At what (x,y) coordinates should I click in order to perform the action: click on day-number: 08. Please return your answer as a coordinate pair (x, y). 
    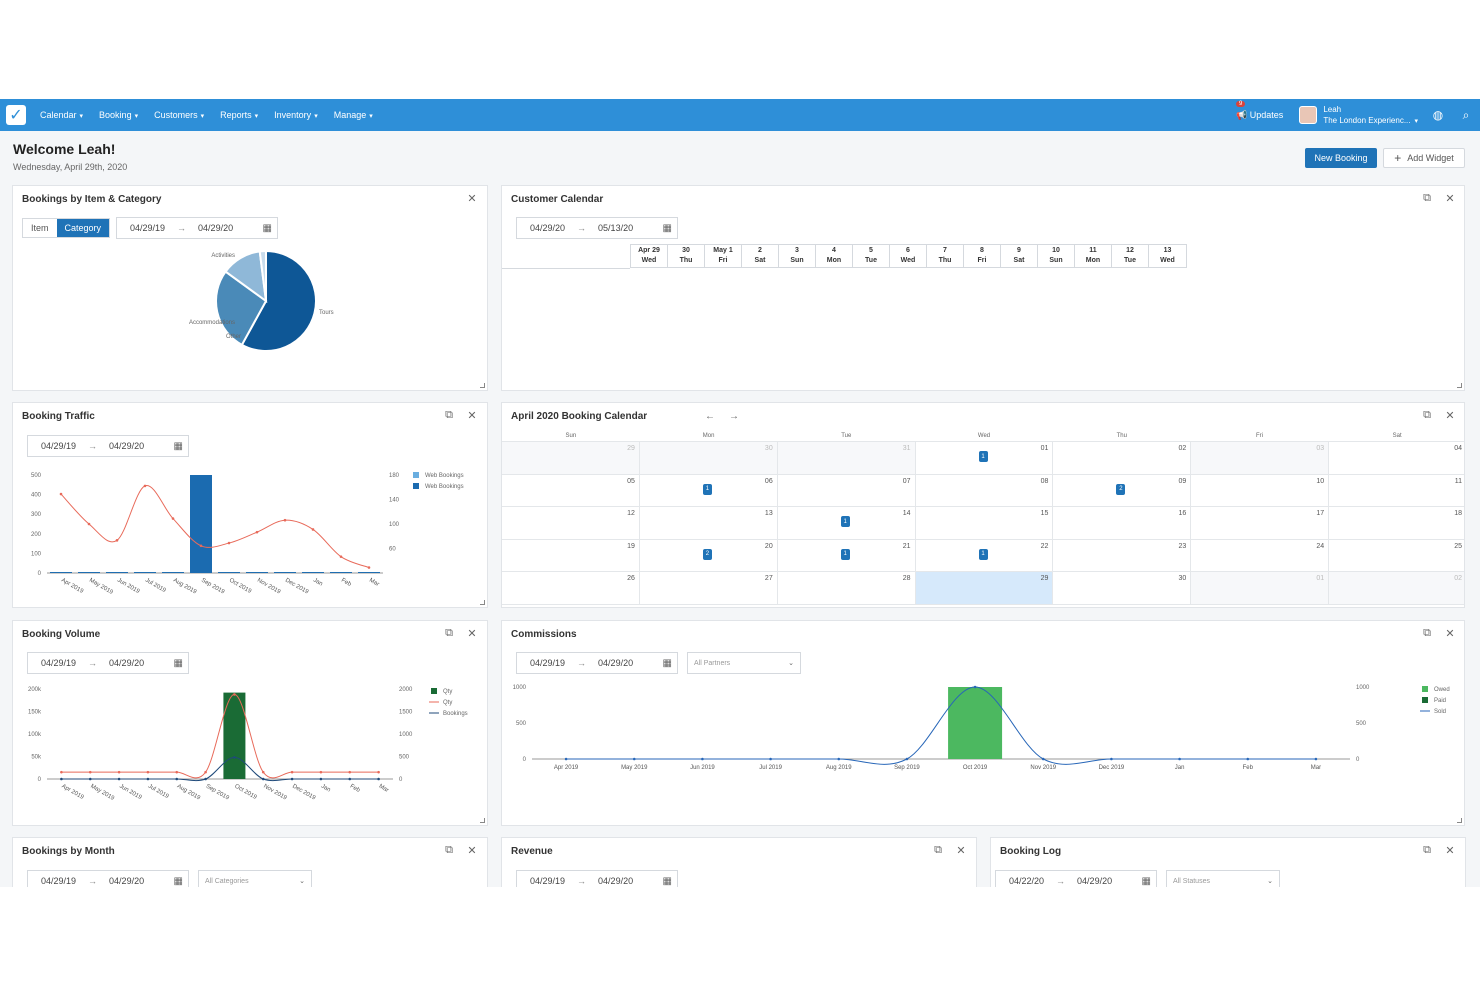
    Looking at the image, I should click on (1044, 481).